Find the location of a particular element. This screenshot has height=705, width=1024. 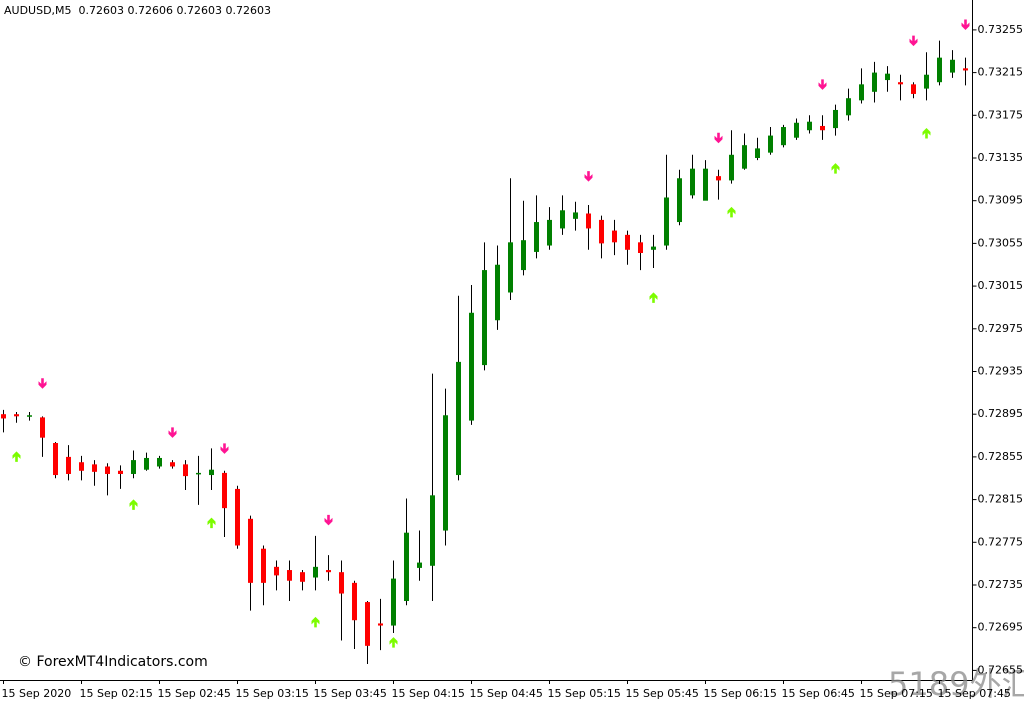

x-tick-label: 15 Sep 04:15 is located at coordinates (428, 693).